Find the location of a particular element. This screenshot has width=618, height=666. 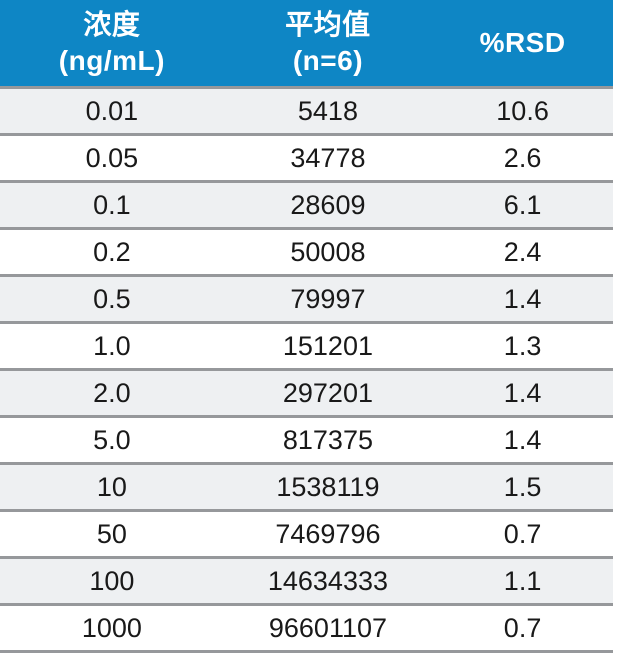

table-row: 2.0 297201 1.4 is located at coordinates (306, 393).